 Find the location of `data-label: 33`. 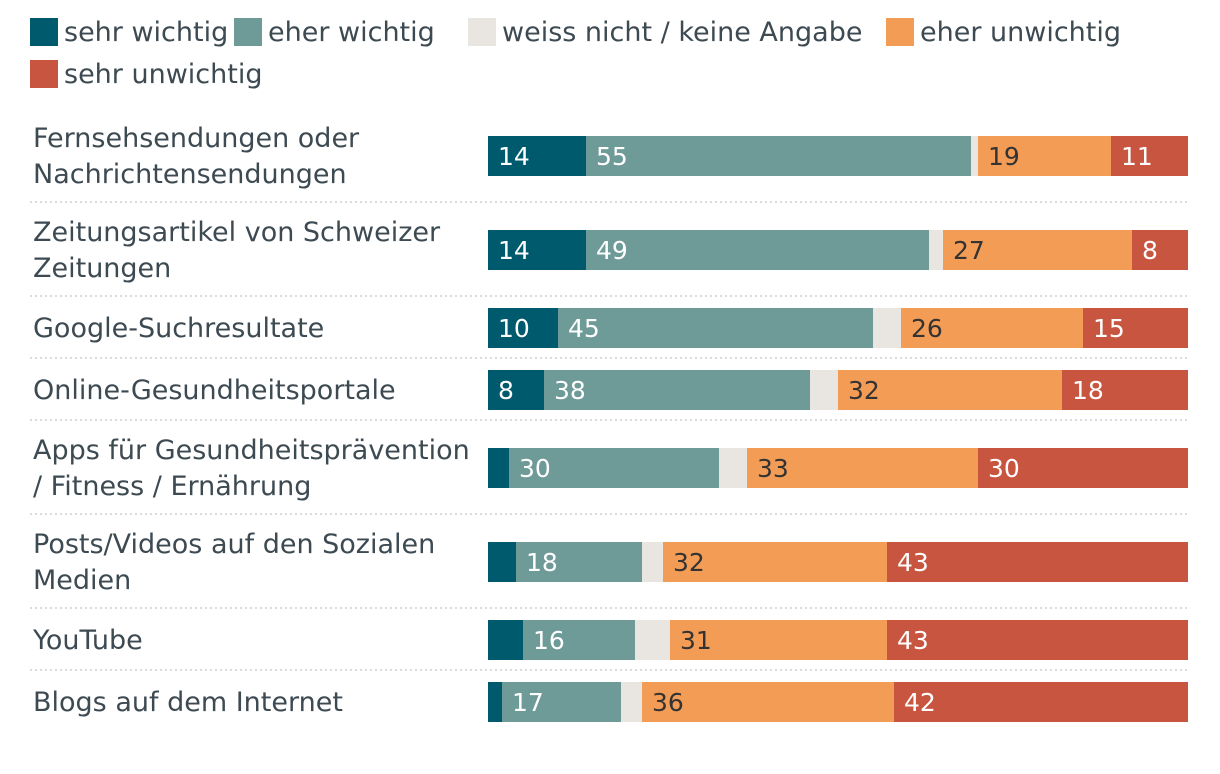

data-label: 33 is located at coordinates (773, 468).